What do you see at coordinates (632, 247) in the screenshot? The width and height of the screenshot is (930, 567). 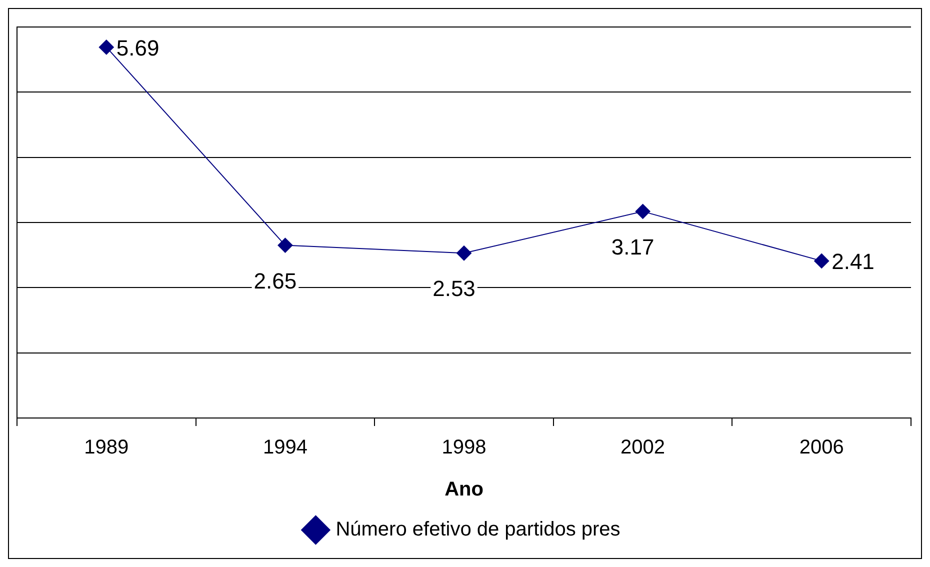 I see `data-label: 3.17` at bounding box center [632, 247].